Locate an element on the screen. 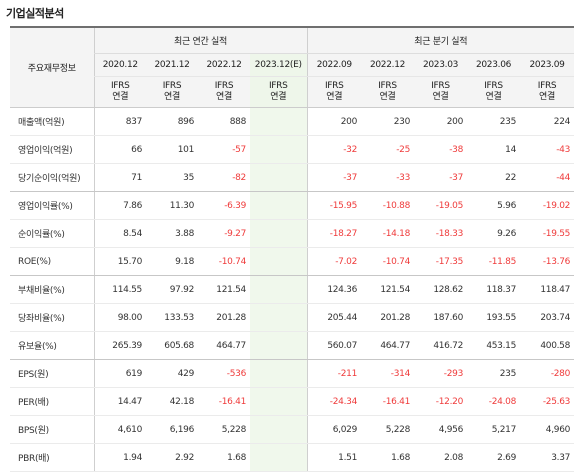 The height and width of the screenshot is (472, 580). value-cell: 121.54 is located at coordinates (388, 289).